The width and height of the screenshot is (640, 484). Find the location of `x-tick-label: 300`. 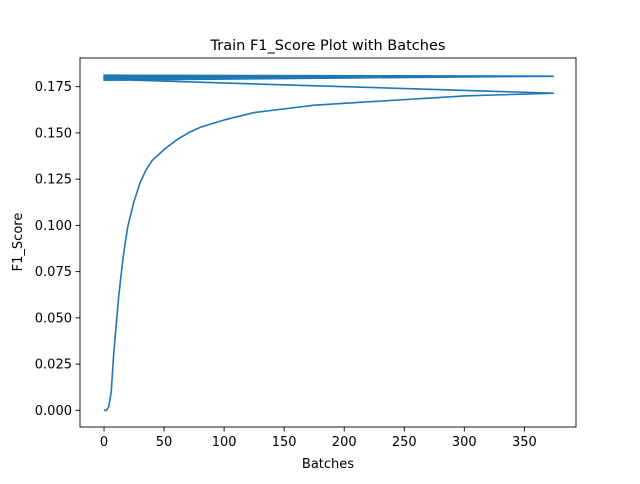

x-tick-label: 300 is located at coordinates (464, 442).